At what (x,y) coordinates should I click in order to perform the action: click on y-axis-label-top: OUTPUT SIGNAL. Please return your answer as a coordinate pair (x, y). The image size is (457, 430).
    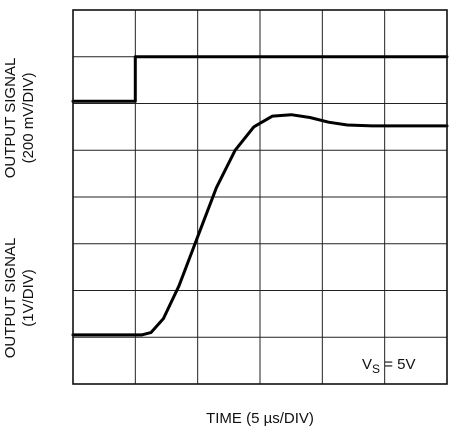
    Looking at the image, I should click on (10, 118).